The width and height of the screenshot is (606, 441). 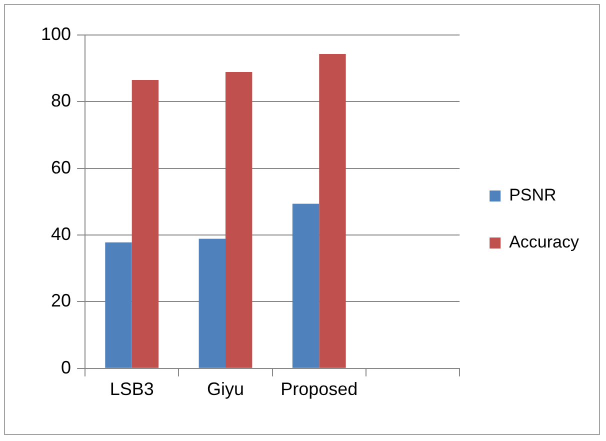 I want to click on x-tick-label: Giyu, so click(x=225, y=389).